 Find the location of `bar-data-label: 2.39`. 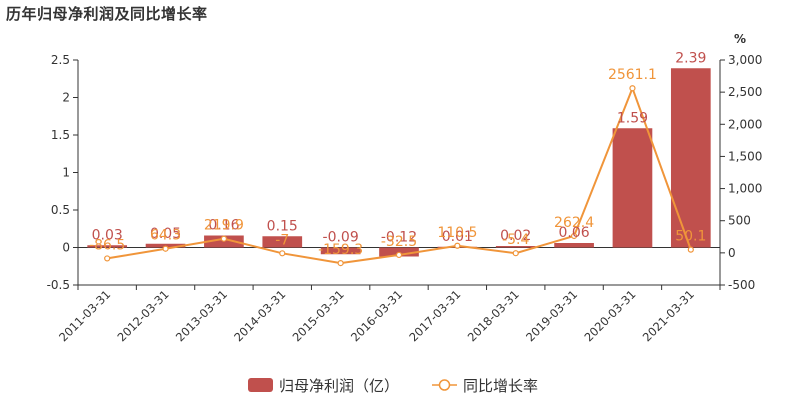

bar-data-label: 2.39 is located at coordinates (690, 58).